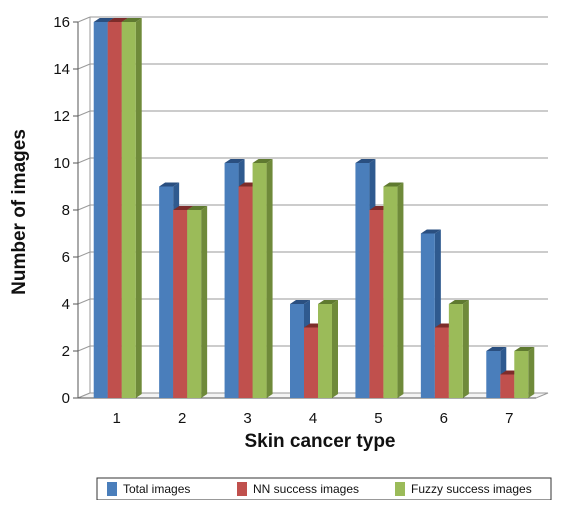 The image size is (561, 505). I want to click on y-tick-label: 0, so click(66, 398).